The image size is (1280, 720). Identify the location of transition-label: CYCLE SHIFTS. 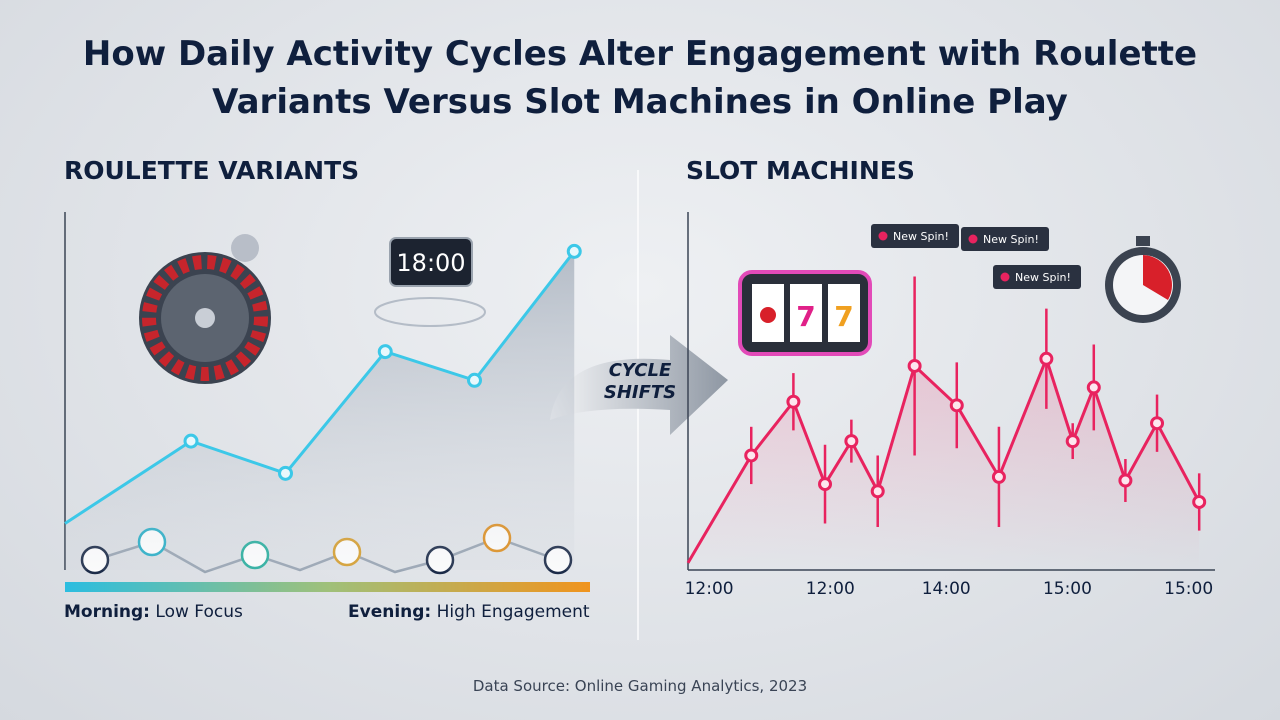
(640, 381).